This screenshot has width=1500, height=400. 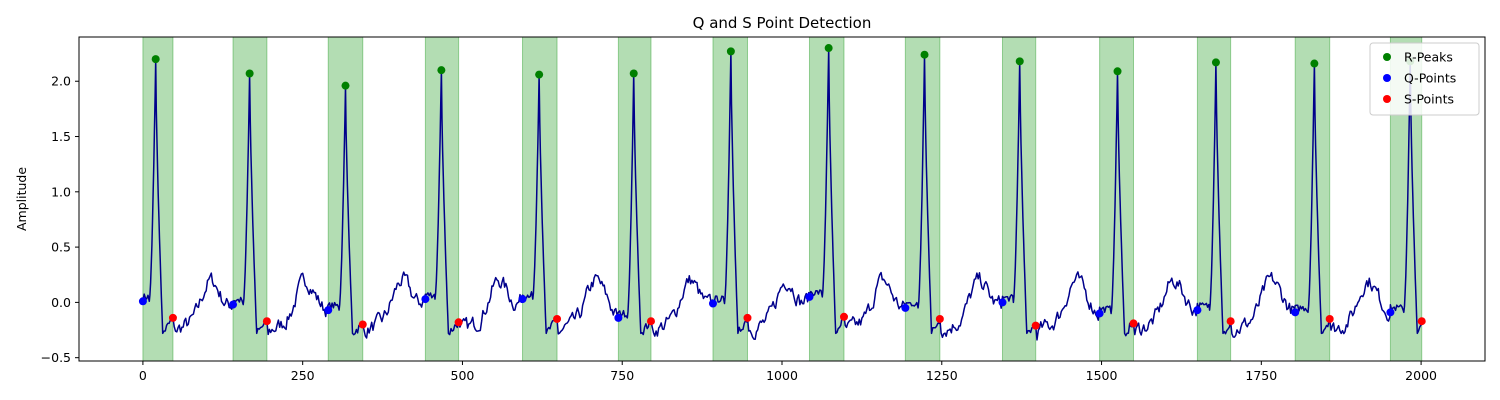 I want to click on legend-box, so click(x=1424, y=79).